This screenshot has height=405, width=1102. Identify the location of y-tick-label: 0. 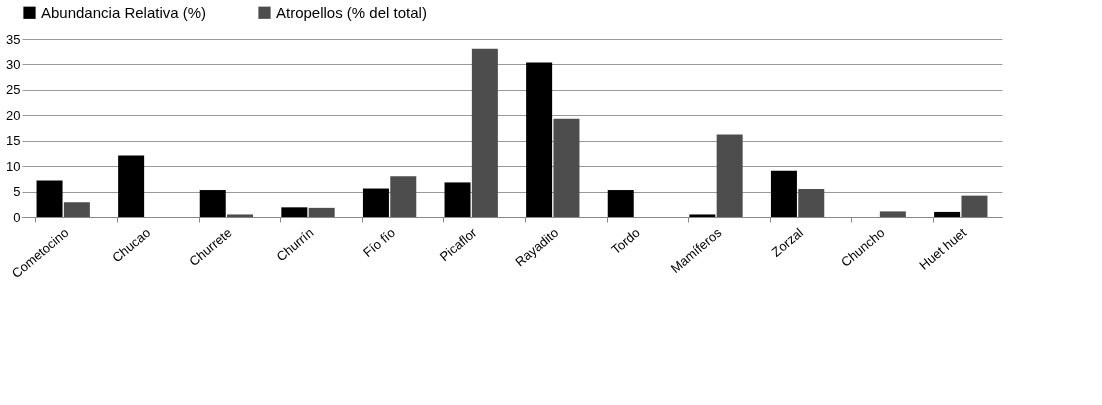
(17, 217).